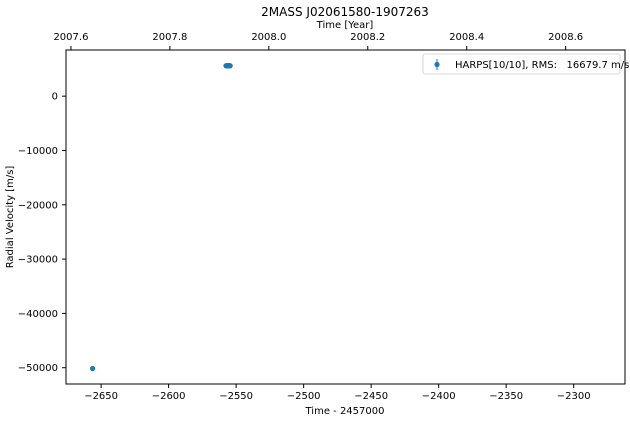  I want to click on left-axis-ticks: 0 −10000 −20000 −30000 −40000 −50000, so click(42, 233).